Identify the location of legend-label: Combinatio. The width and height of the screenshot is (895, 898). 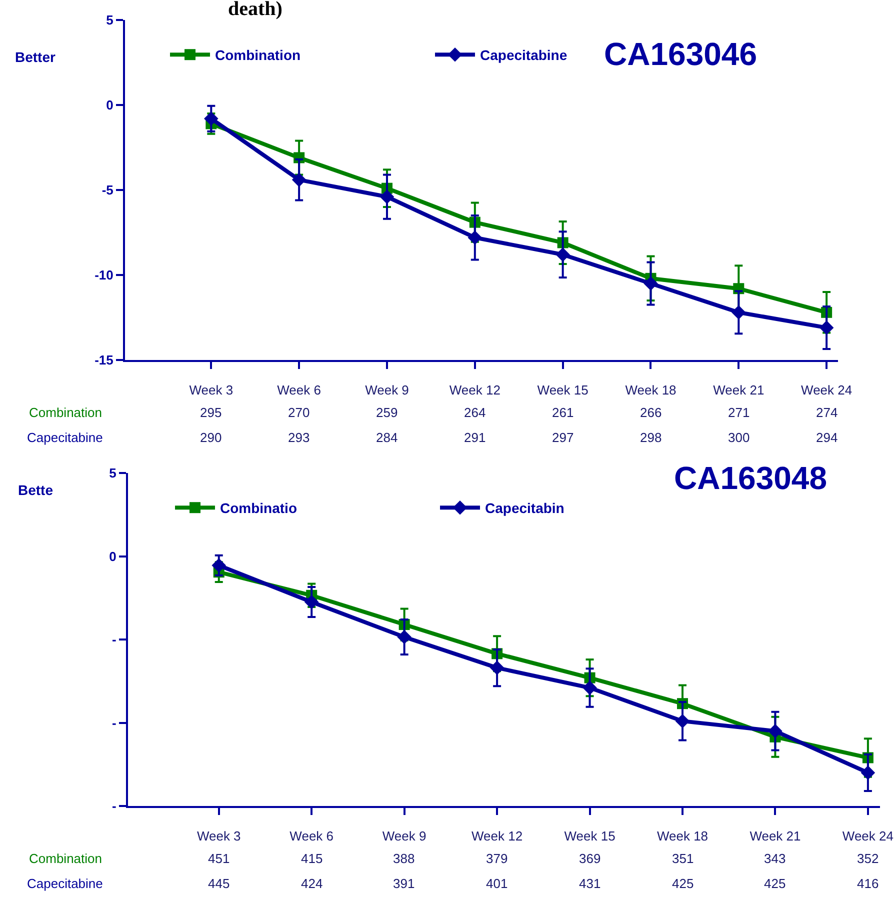
(258, 508).